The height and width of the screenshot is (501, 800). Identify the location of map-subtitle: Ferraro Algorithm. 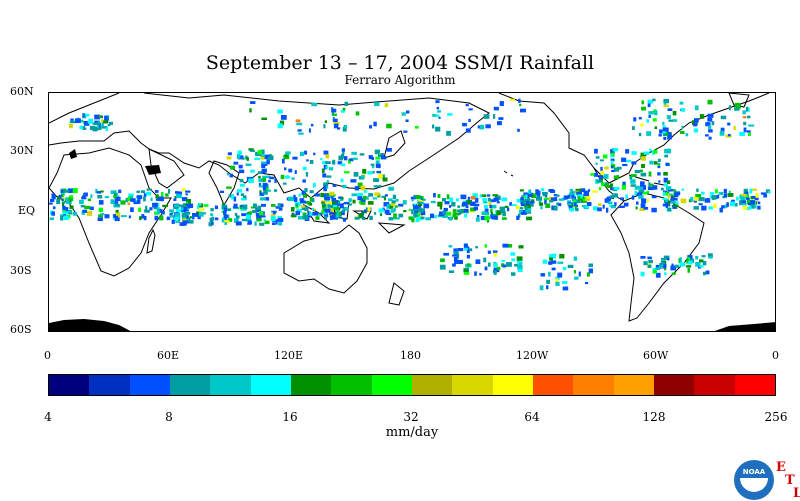
(400, 80).